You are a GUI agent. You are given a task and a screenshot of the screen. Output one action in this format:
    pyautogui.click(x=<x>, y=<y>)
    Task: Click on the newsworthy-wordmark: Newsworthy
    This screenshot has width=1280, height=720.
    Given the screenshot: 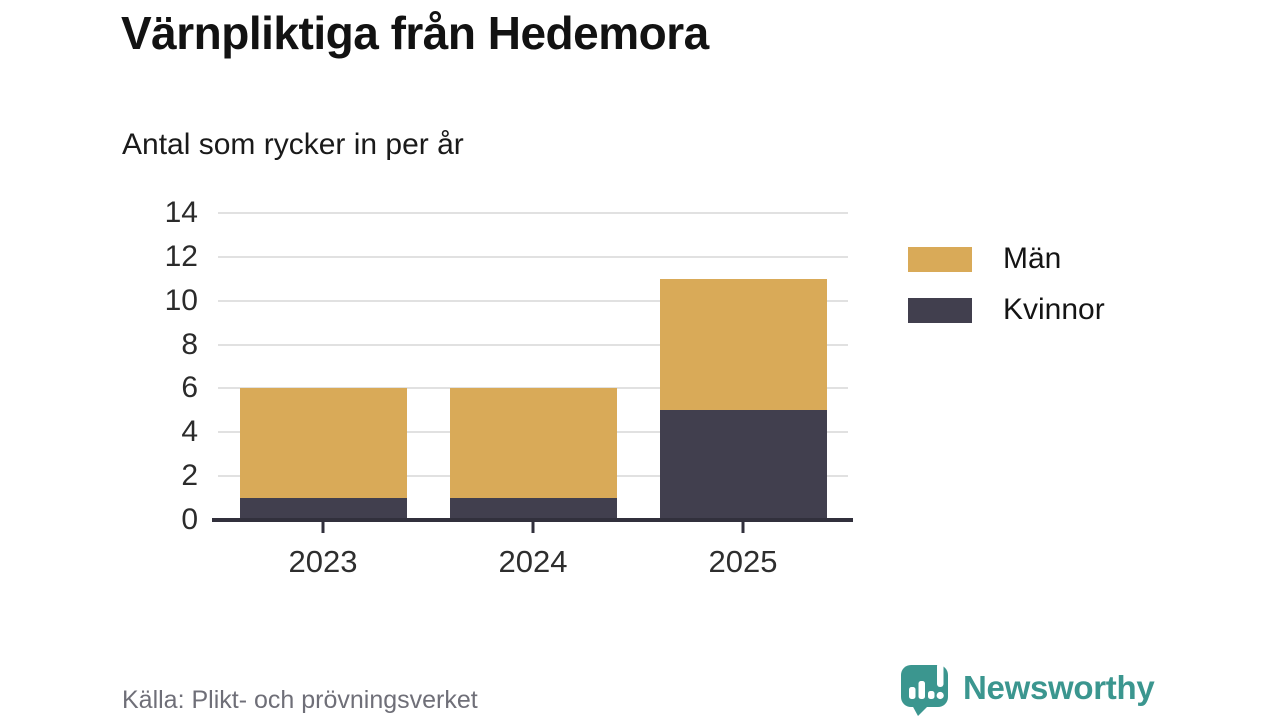 What is the action you would take?
    pyautogui.click(x=1059, y=687)
    